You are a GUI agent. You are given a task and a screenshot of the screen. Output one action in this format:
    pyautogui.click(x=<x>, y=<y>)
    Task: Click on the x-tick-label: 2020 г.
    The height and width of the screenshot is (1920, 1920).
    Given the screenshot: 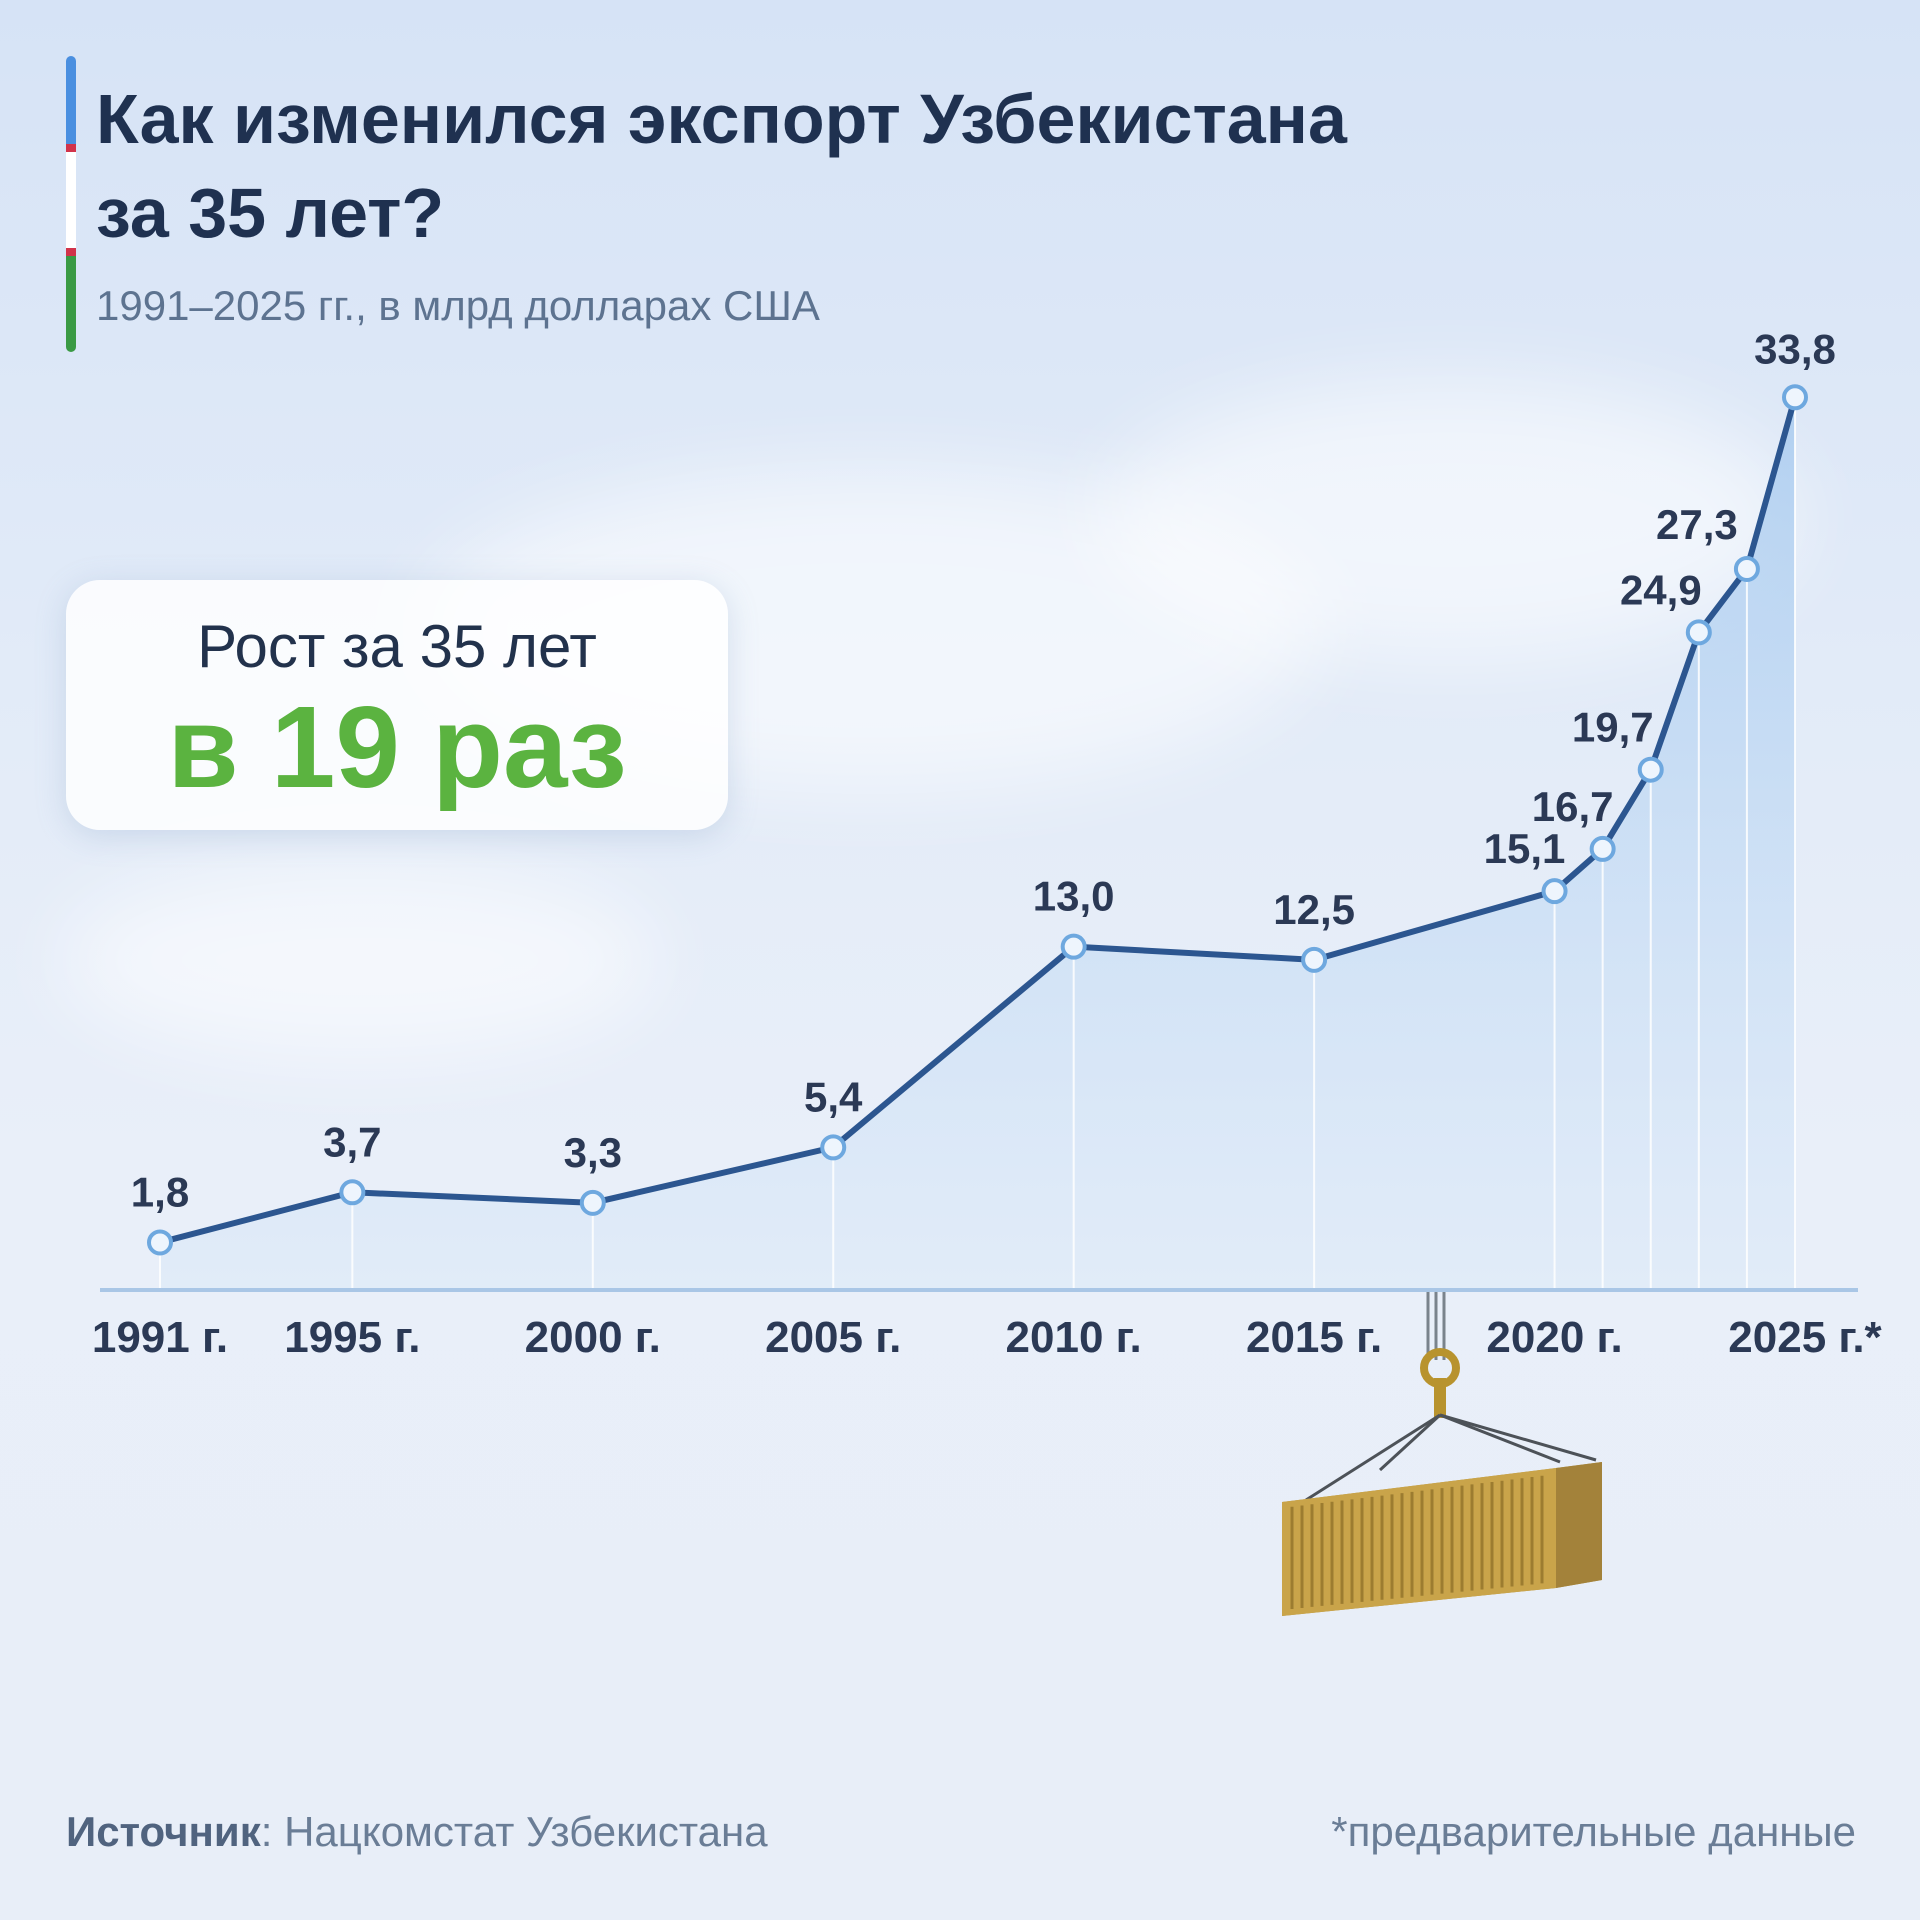 What is the action you would take?
    pyautogui.click(x=1554, y=1337)
    